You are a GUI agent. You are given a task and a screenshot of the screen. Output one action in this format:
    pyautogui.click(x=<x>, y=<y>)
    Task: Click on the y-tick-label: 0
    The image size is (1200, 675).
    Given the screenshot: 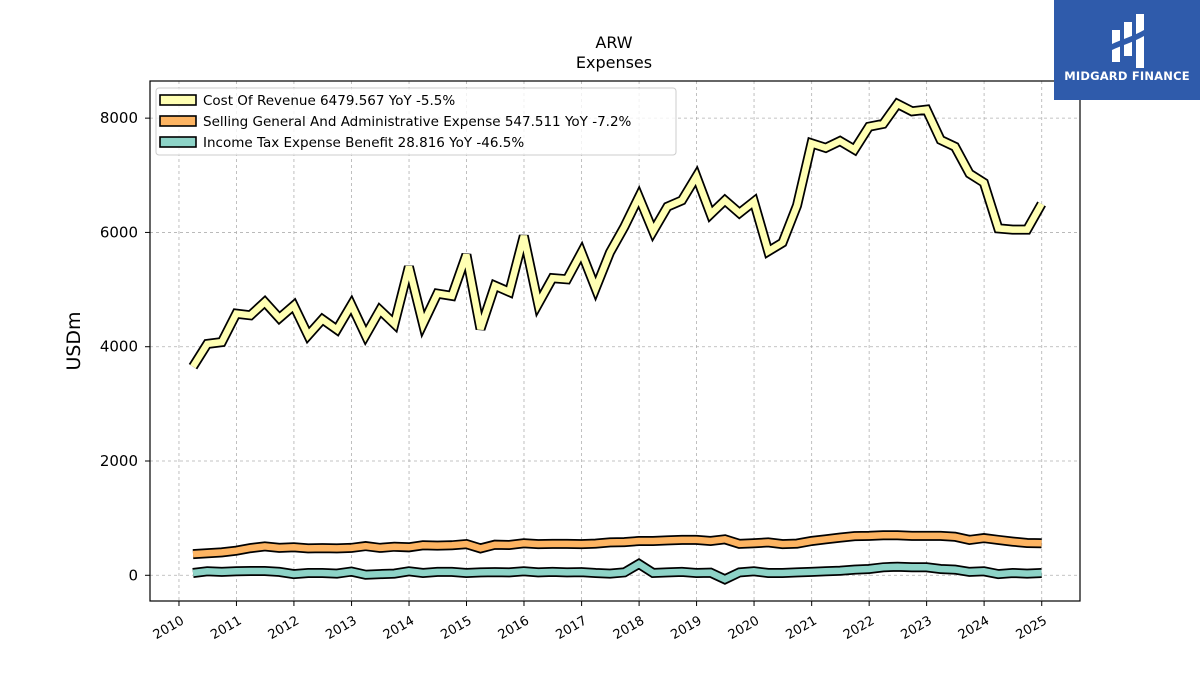 What is the action you would take?
    pyautogui.click(x=133, y=575)
    